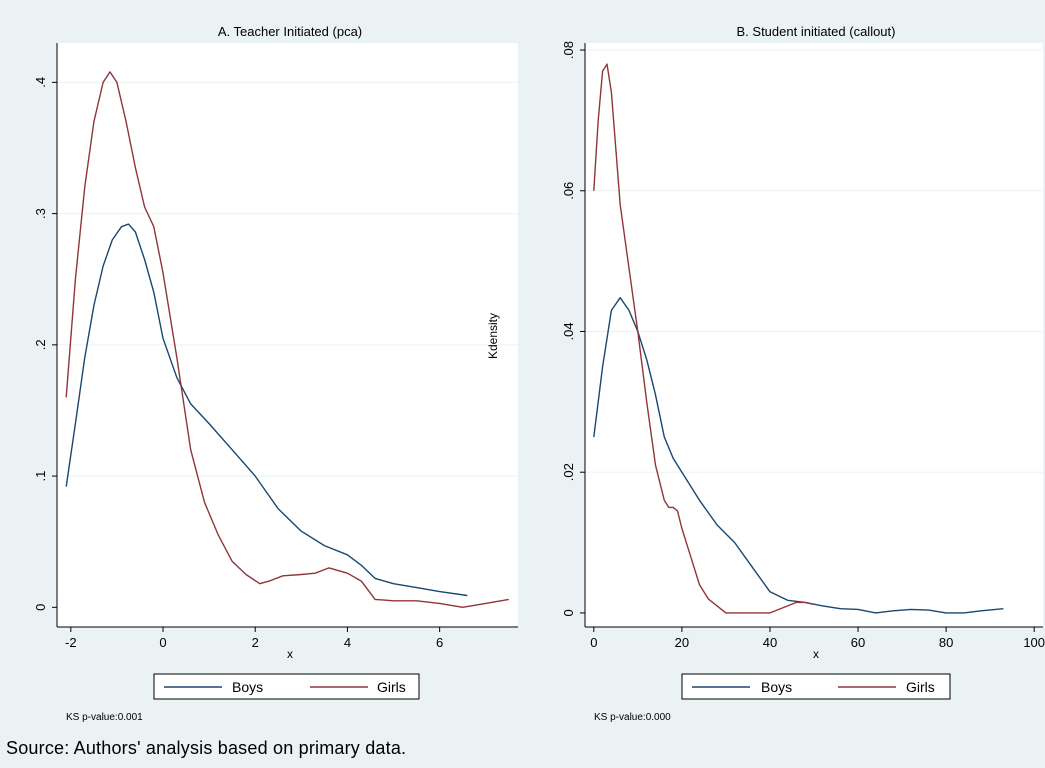  Describe the element at coordinates (493, 336) in the screenshot. I see `shared-ylabel: Kdensity` at that location.